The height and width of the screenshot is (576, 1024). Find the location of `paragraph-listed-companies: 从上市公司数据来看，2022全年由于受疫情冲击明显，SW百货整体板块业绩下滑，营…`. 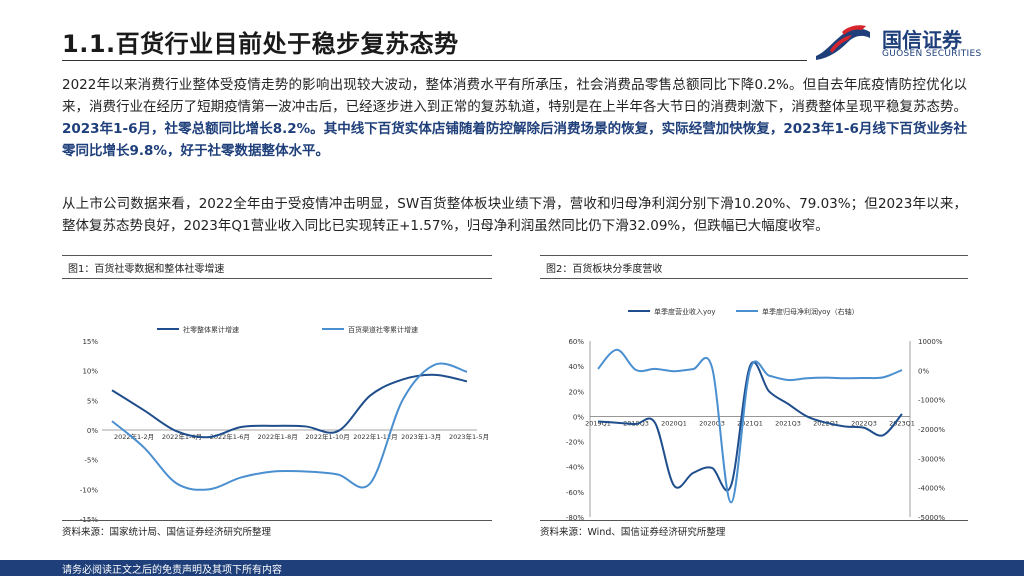

paragraph-listed-companies: 从上市公司数据来看，2022全年由于受疫情冲击明显，SW百货整体板块业绩下滑，营… is located at coordinates (514, 215).